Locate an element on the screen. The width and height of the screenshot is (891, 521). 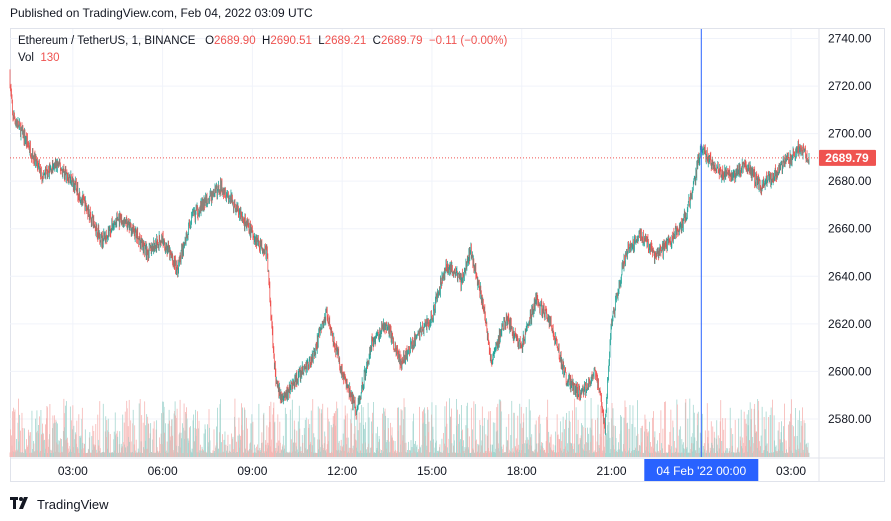
change-value: −0.11 (−0.00%) is located at coordinates (468, 41).